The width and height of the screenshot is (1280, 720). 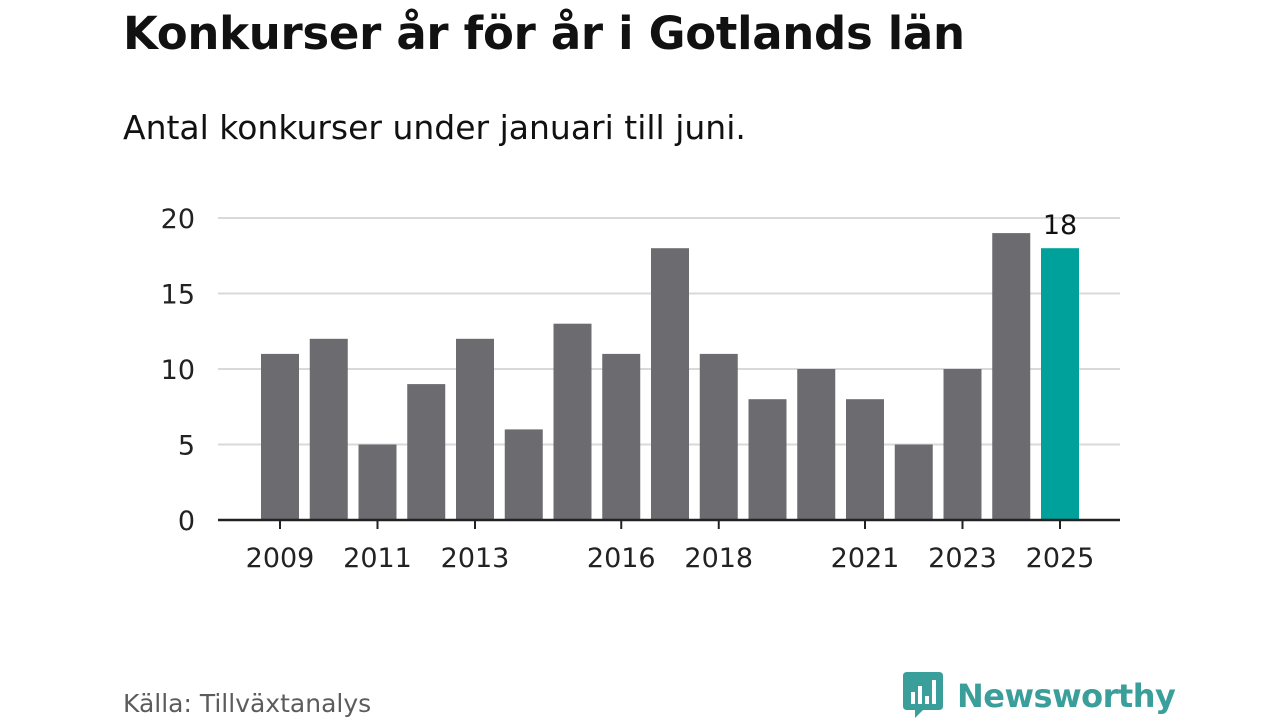 I want to click on x-tick-label: 2023, so click(x=962, y=558).